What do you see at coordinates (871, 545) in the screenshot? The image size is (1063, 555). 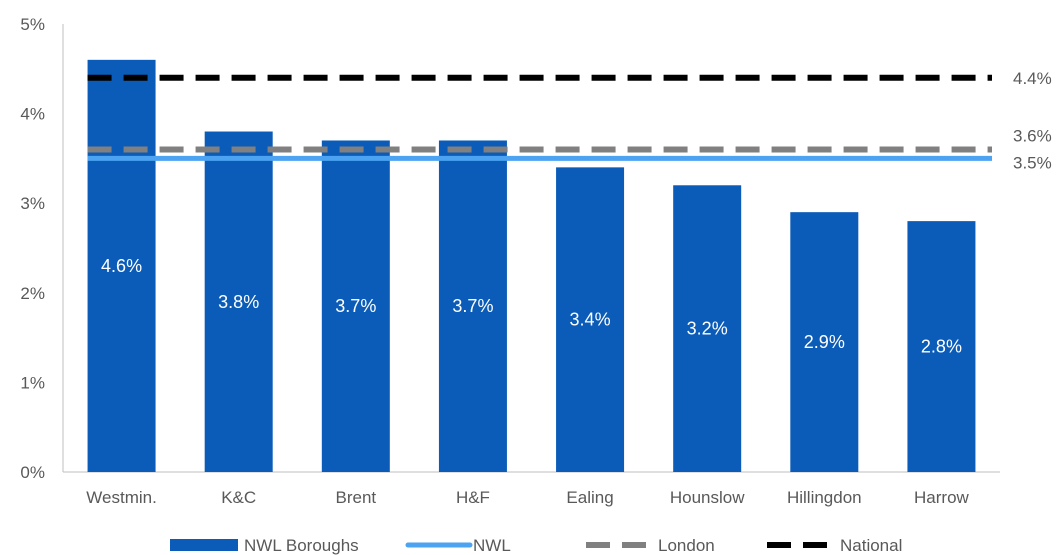 I see `legend-label-national: National` at bounding box center [871, 545].